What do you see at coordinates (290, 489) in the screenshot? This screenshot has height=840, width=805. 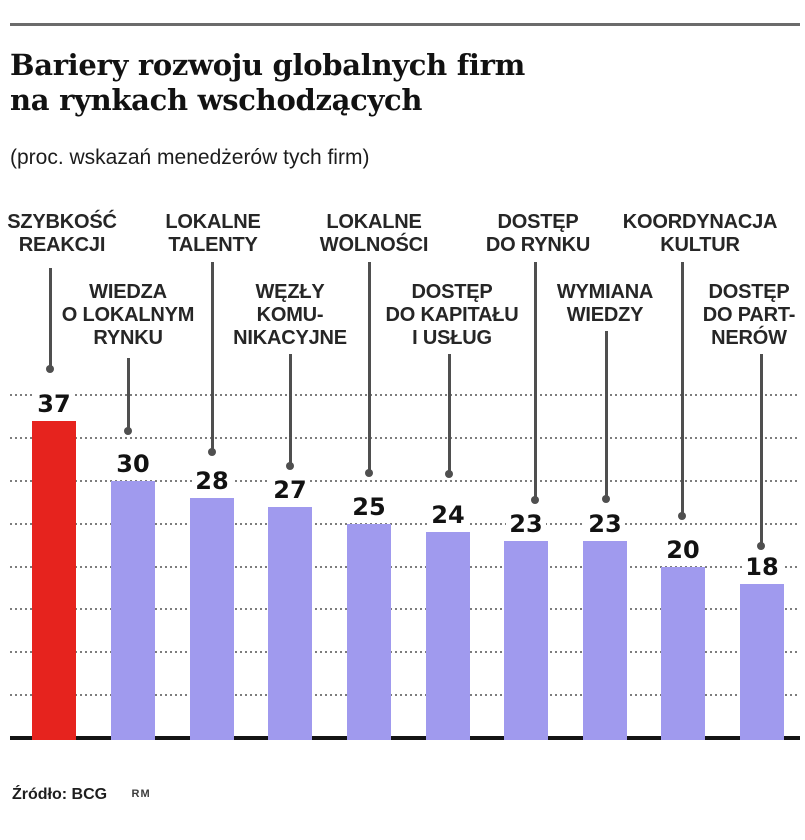 I see `bar-value-węzły-komunikacyjne: 27` at bounding box center [290, 489].